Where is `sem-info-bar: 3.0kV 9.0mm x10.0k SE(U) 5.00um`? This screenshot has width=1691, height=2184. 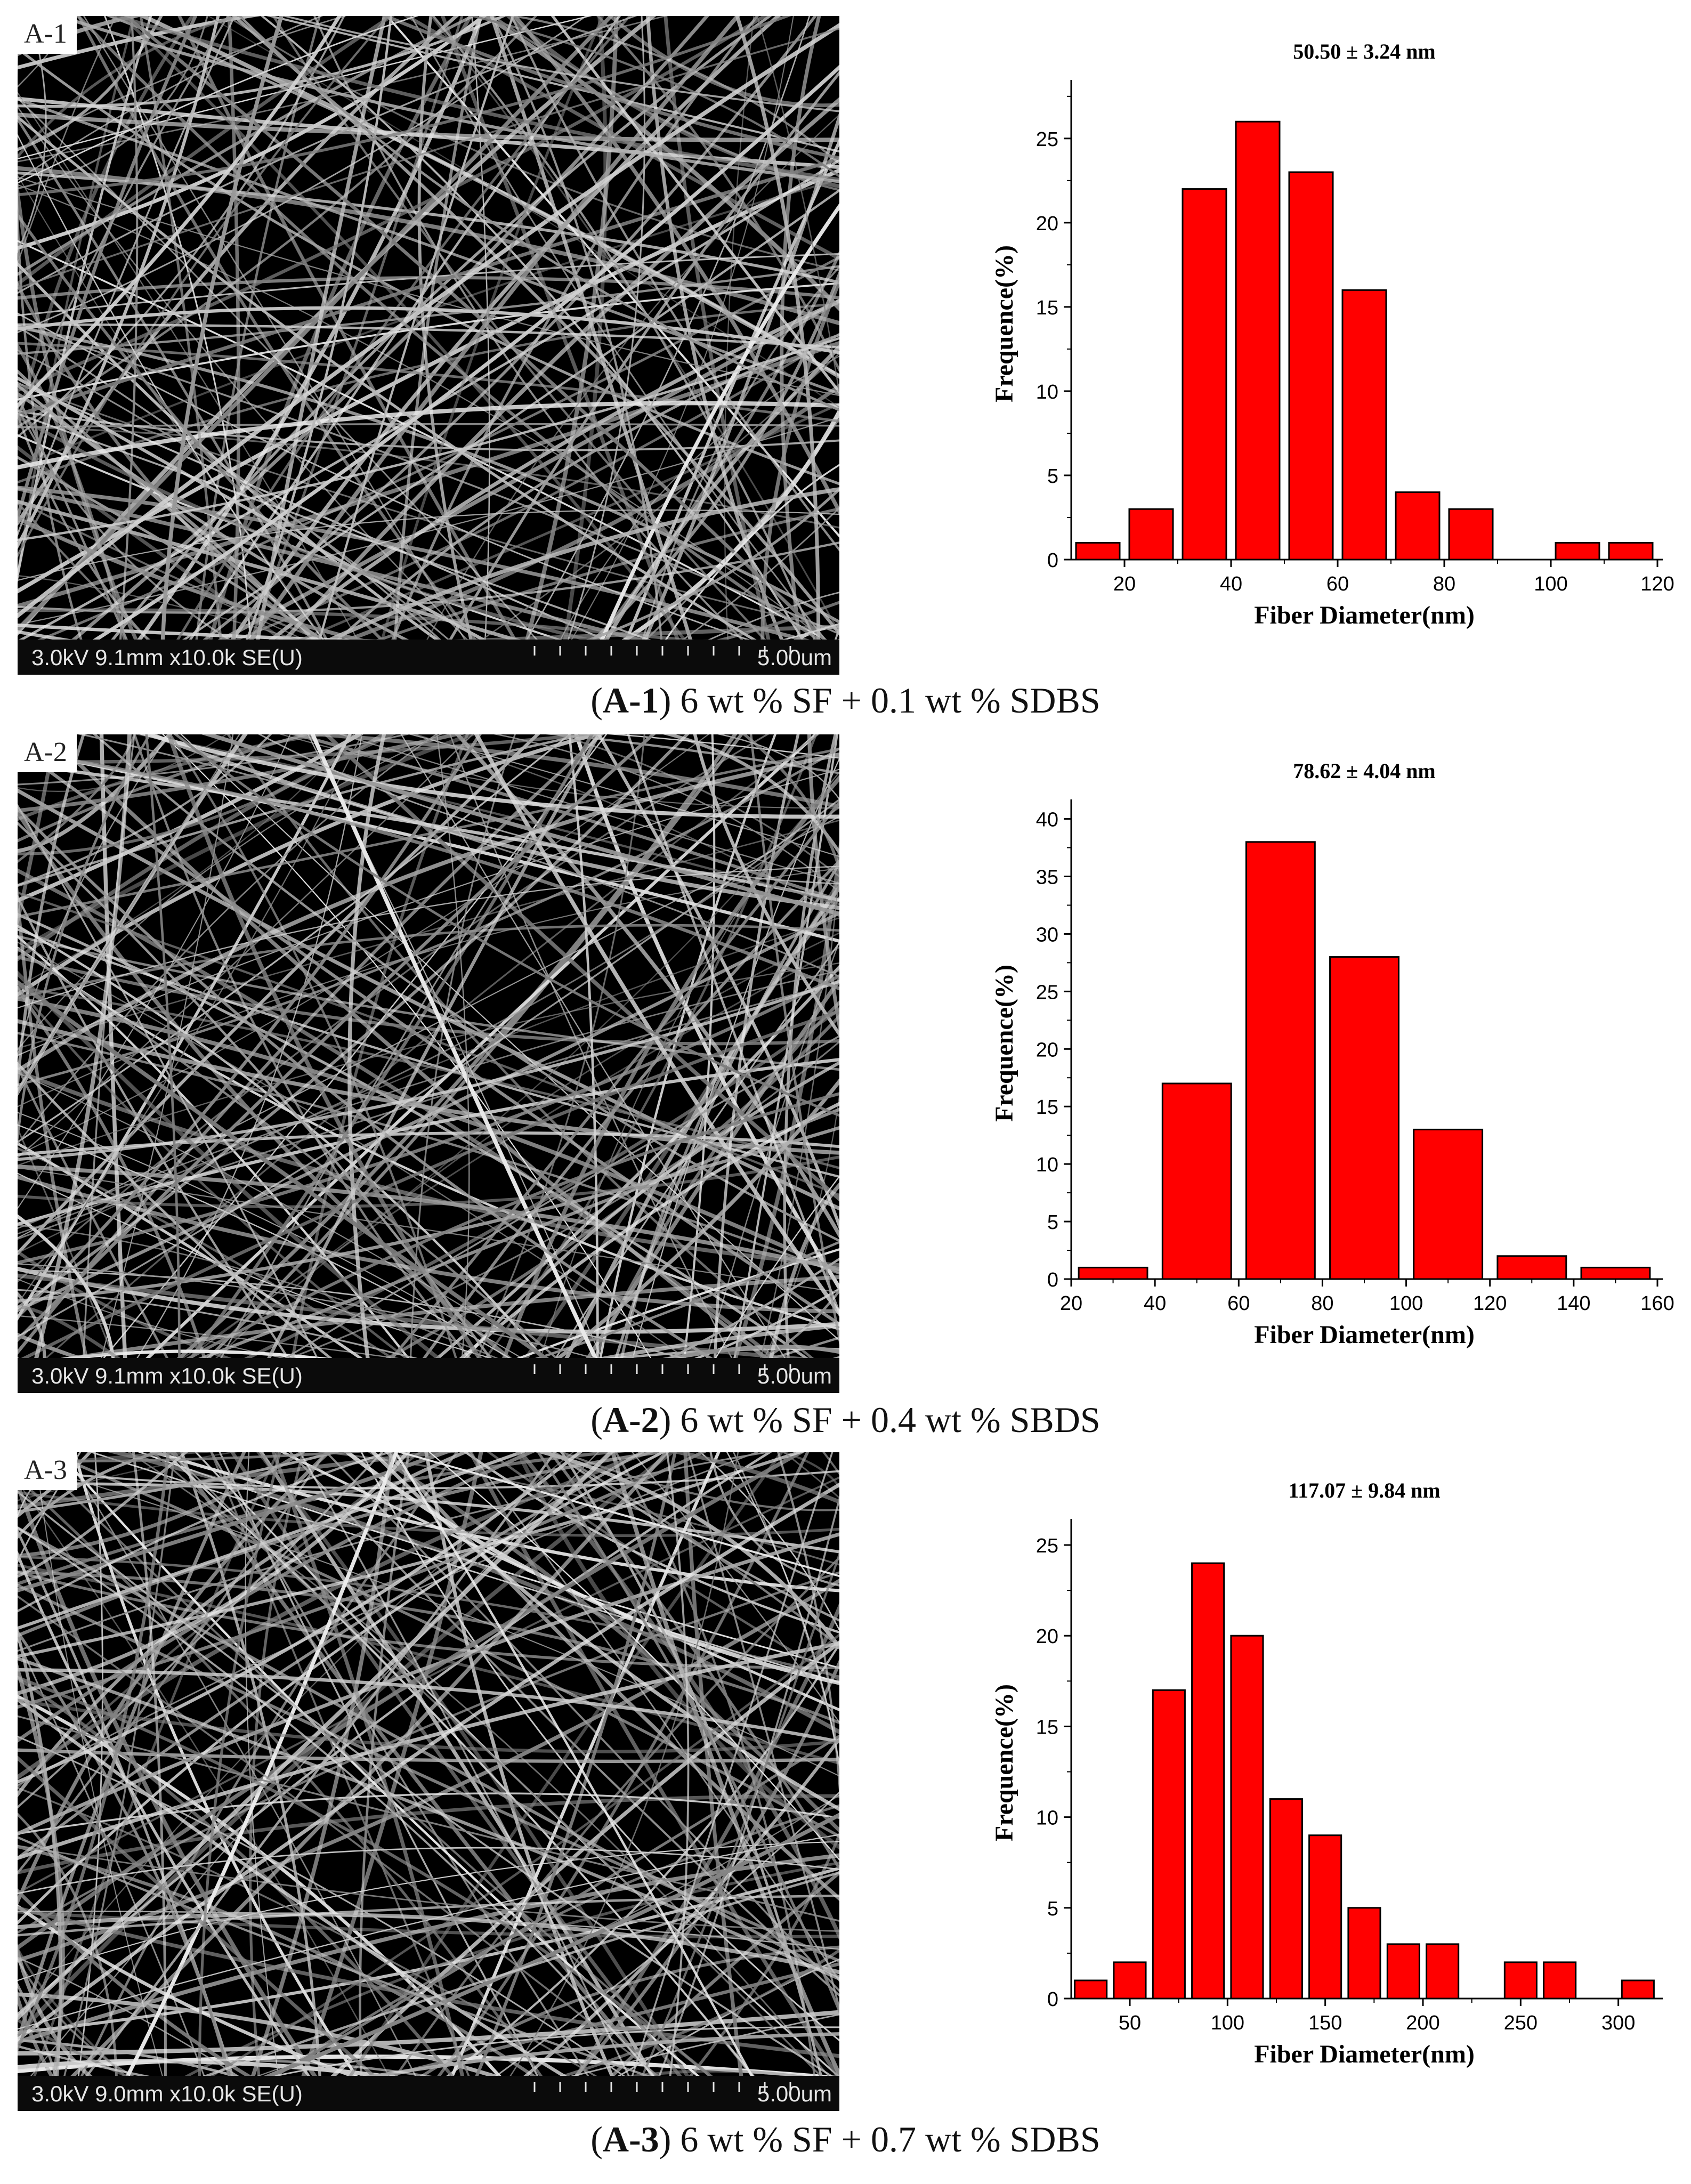
sem-info-bar: 3.0kV 9.0mm x10.0k SE(U) 5.00um is located at coordinates (428, 2093).